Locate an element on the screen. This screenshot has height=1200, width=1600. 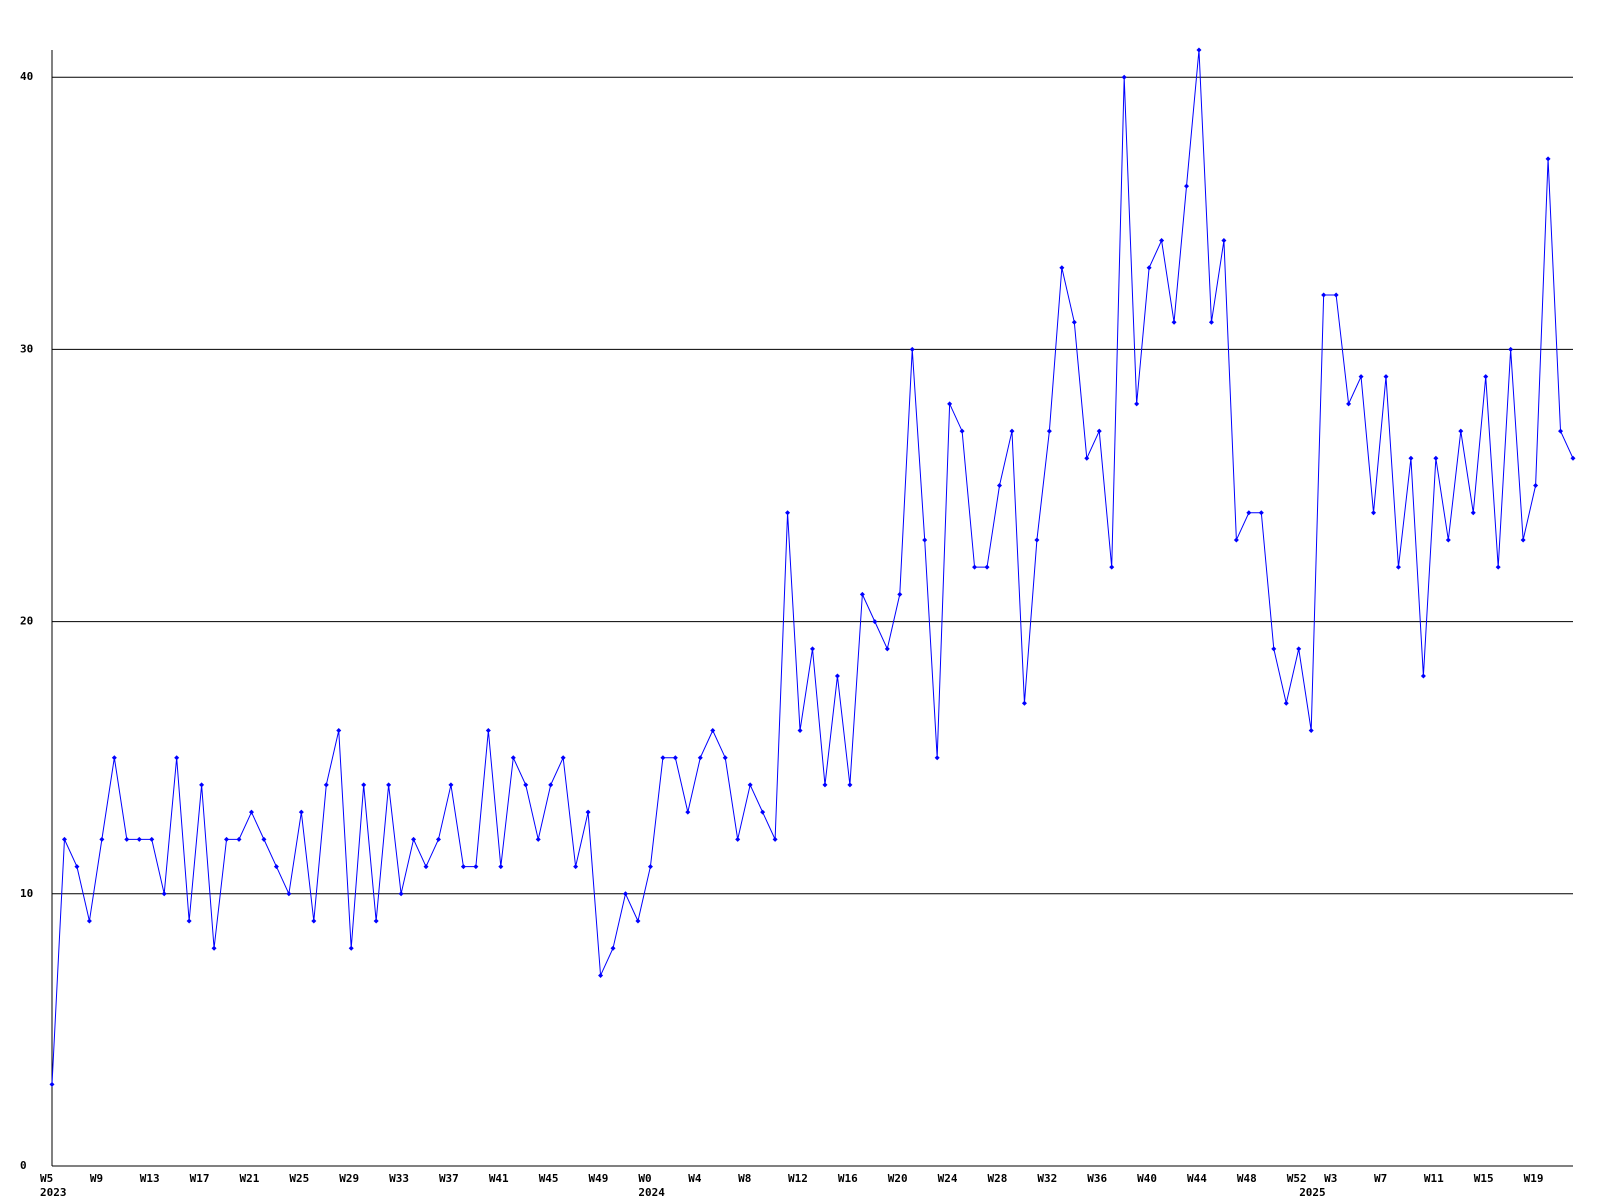
x-tick-label: W17 is located at coordinates (200, 1178).